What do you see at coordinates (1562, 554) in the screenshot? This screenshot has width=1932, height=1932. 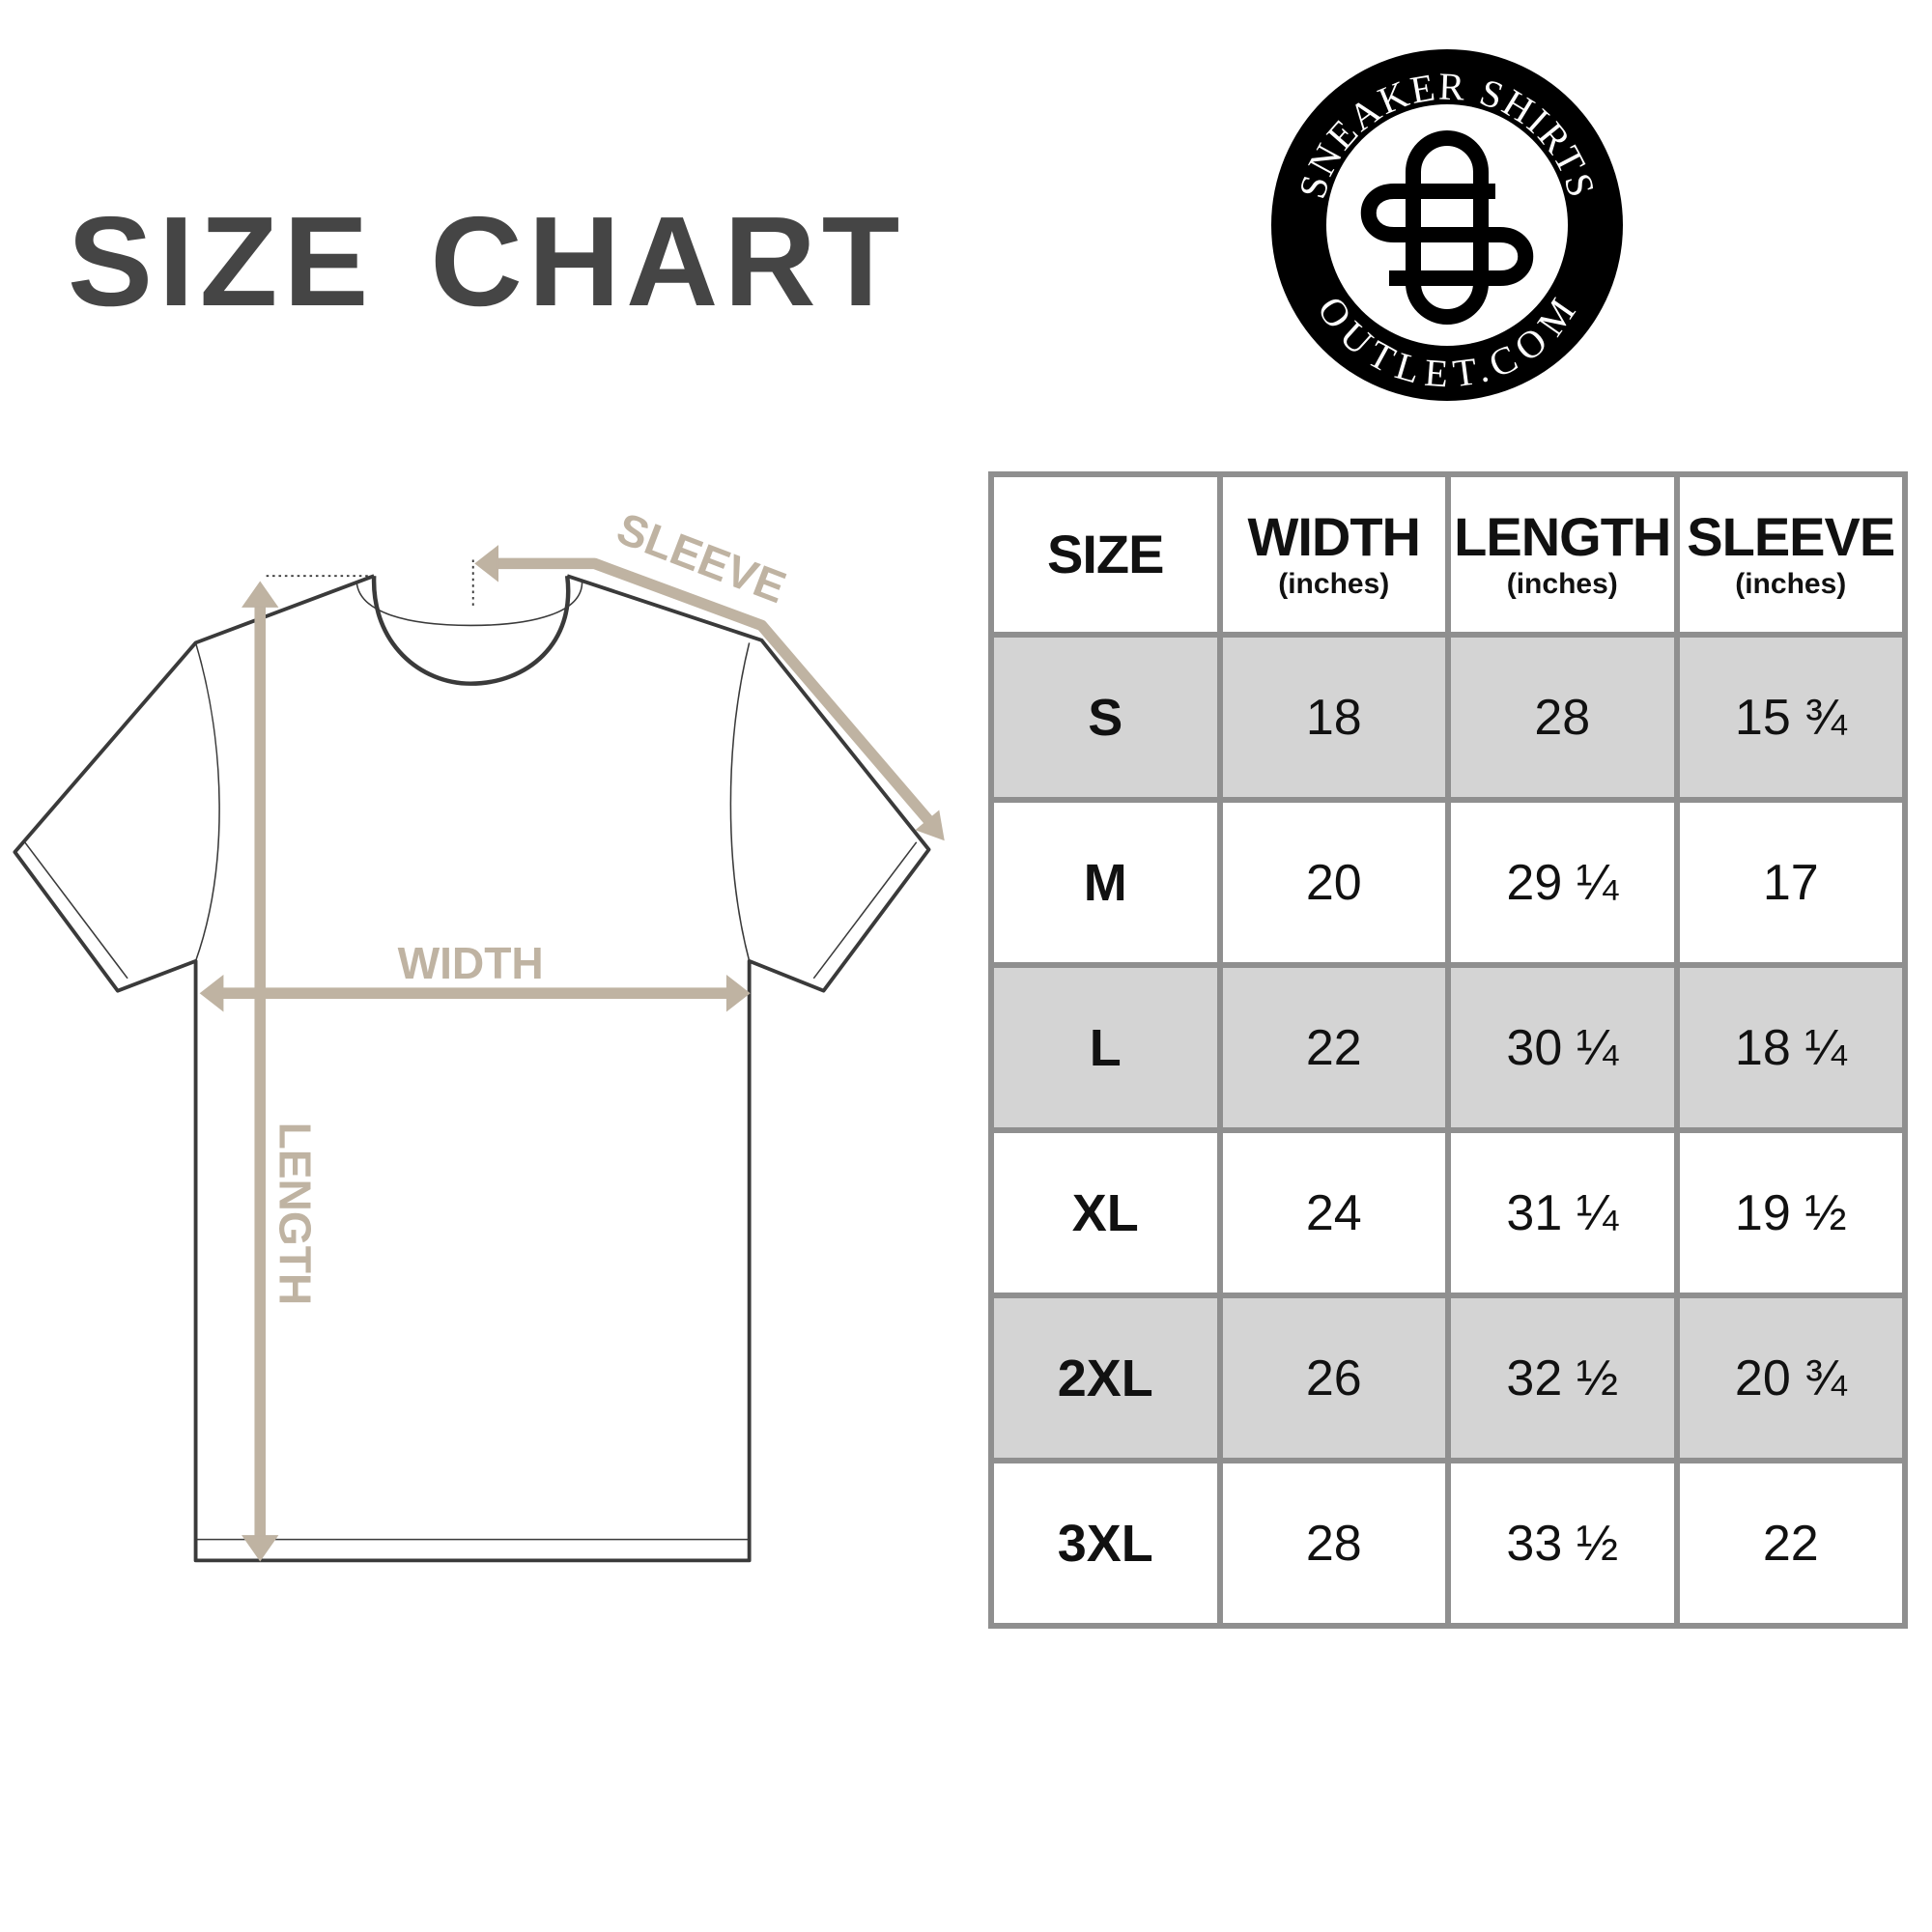 I see `header-length: LENGTH (inches)` at bounding box center [1562, 554].